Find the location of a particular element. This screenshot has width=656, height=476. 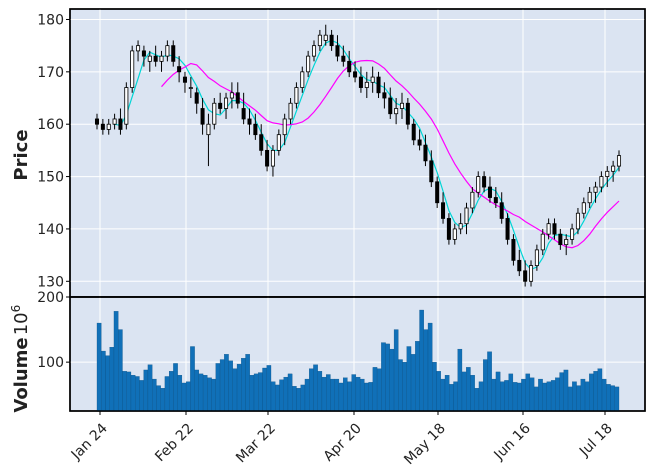

price-tick-label: 140 is located at coordinates (50, 230).